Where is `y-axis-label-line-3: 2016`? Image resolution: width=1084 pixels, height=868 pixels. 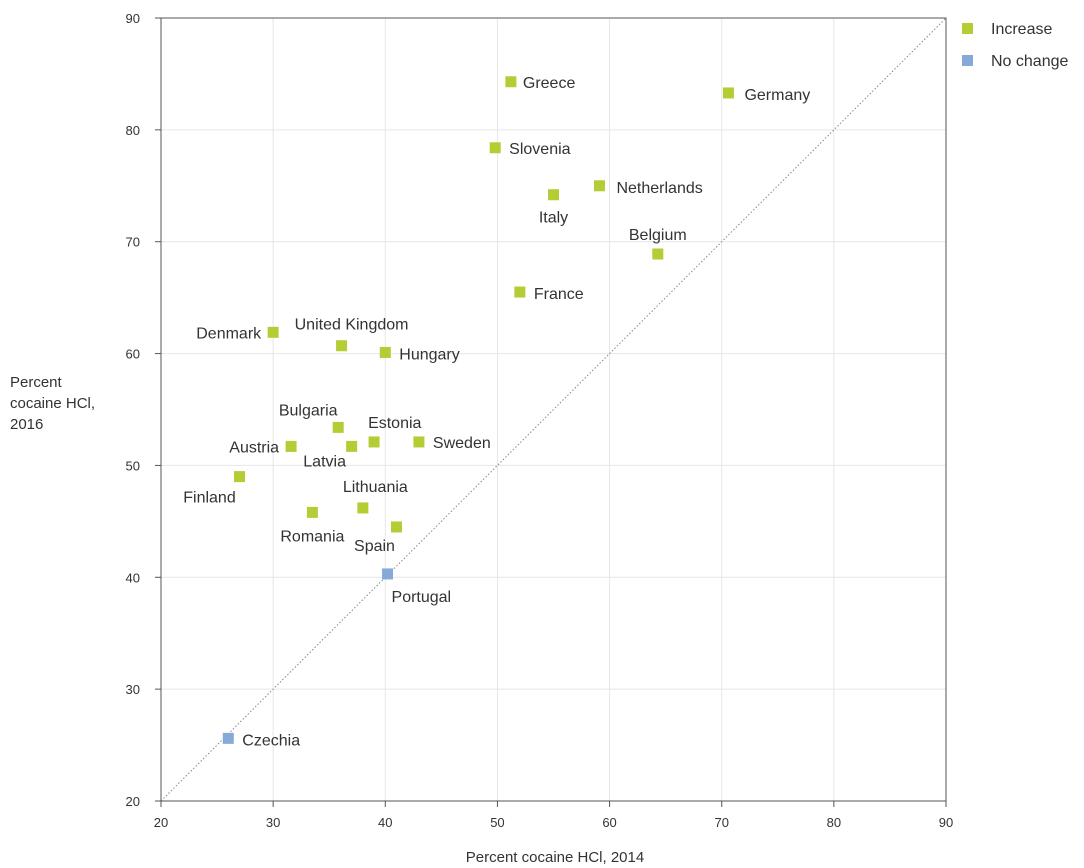 y-axis-label-line-3: 2016 is located at coordinates (26, 424).